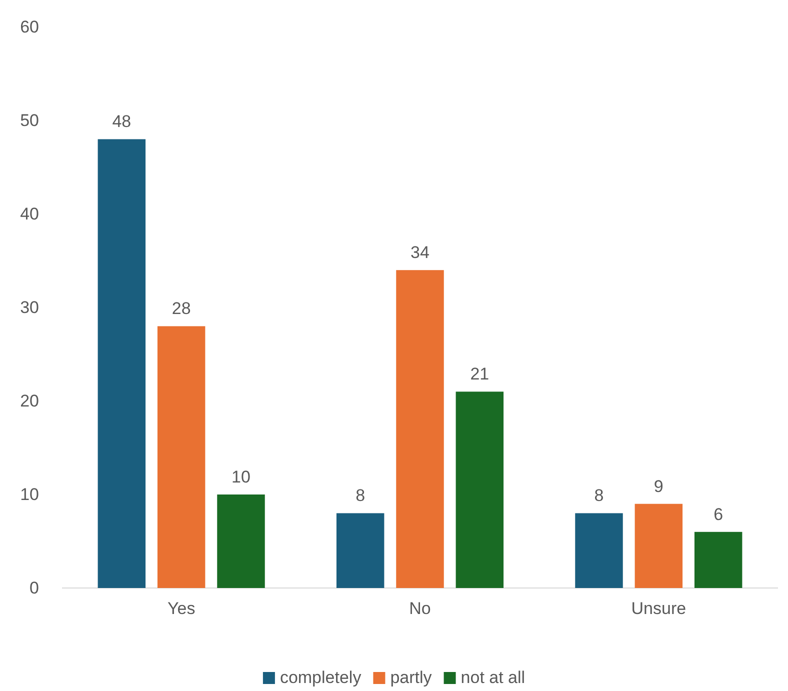 The height and width of the screenshot is (691, 788). Describe the element at coordinates (181, 608) in the screenshot. I see `x-tick-label: Yes` at that location.